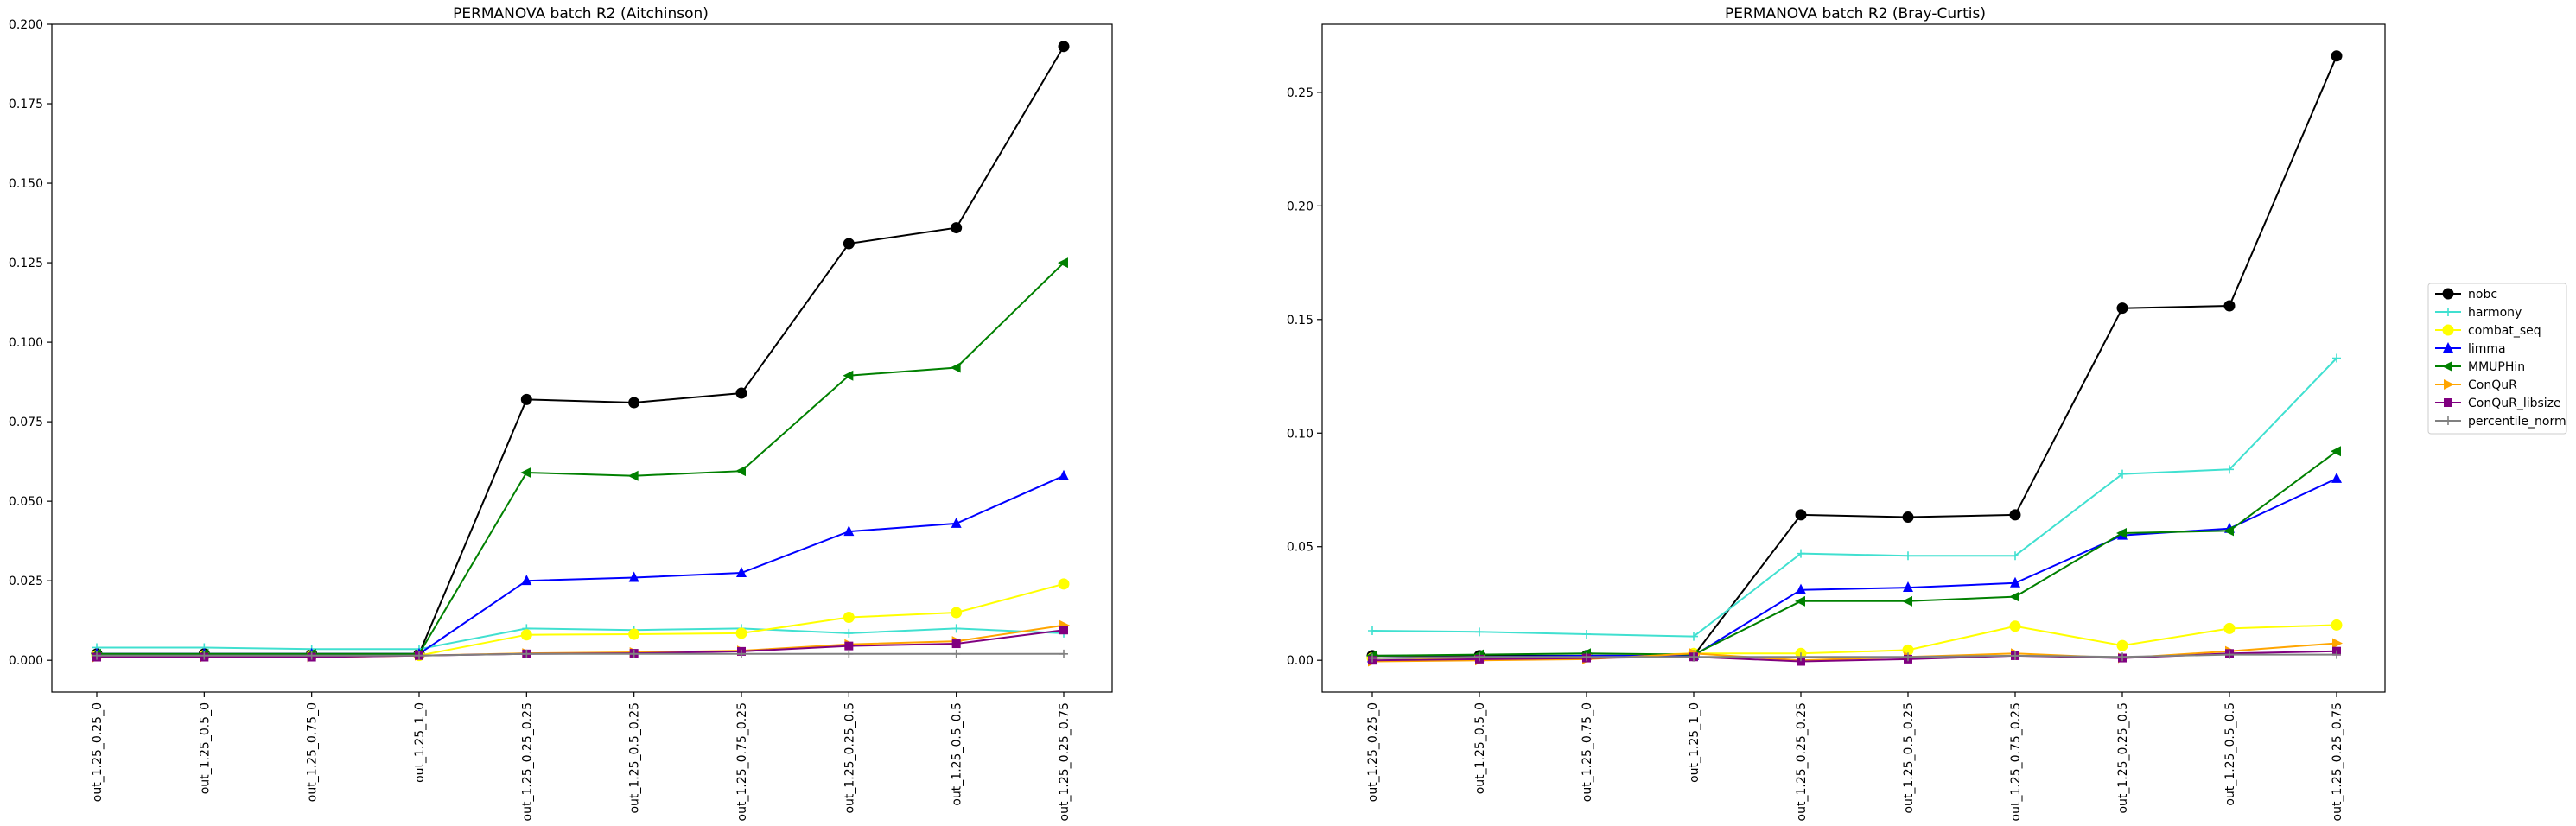  I want to click on x-tick-label: out_1.25_0.75_0.25, so click(742, 761).